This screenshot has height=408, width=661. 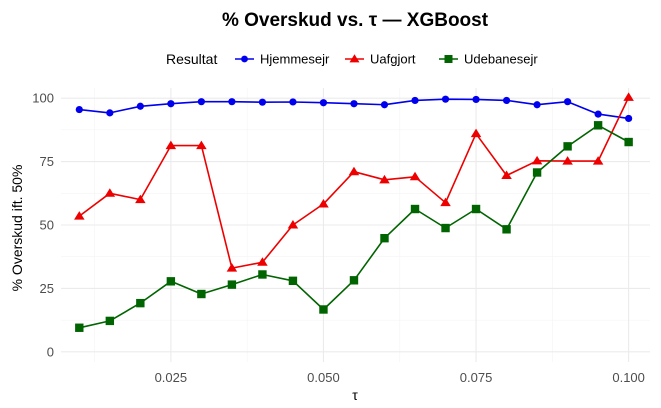 What do you see at coordinates (355, 395) in the screenshot?
I see `x-axis-label: τ` at bounding box center [355, 395].